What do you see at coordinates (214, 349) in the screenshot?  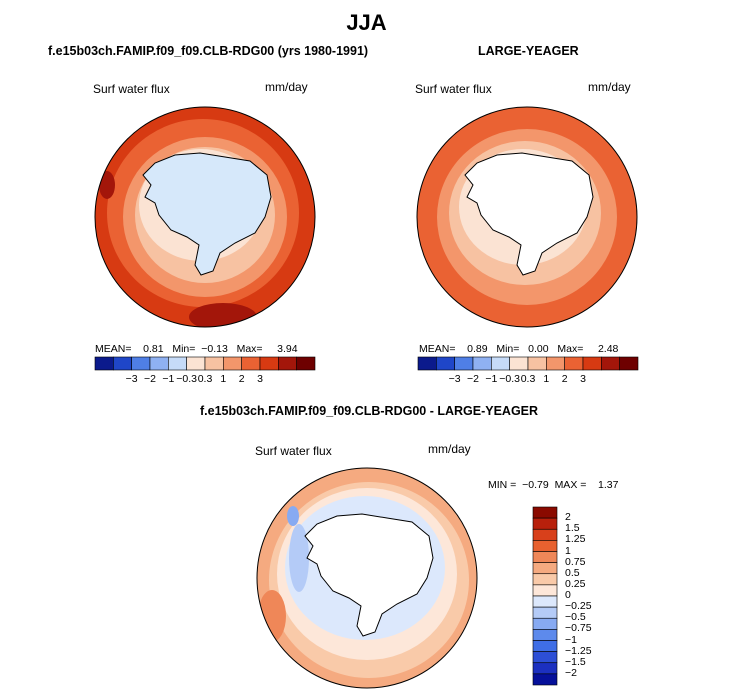 I see `min-value: −0.13` at bounding box center [214, 349].